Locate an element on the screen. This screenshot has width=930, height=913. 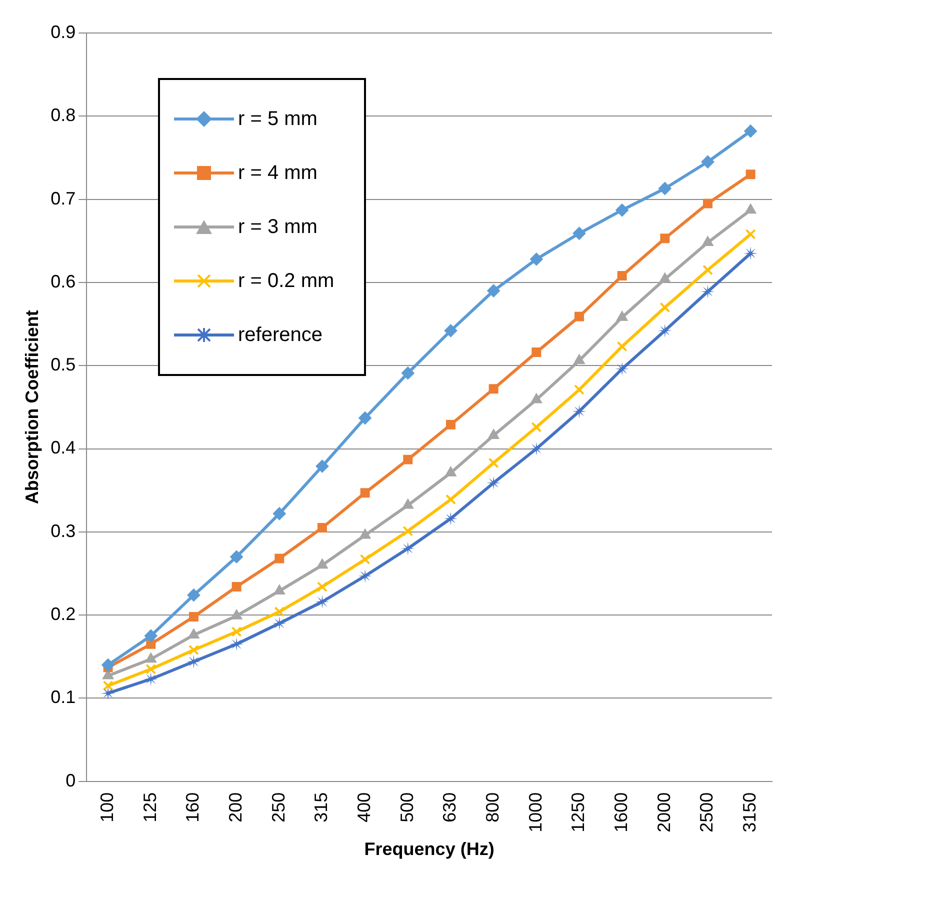
legend-label: r = 0.2 mm is located at coordinates (286, 281).